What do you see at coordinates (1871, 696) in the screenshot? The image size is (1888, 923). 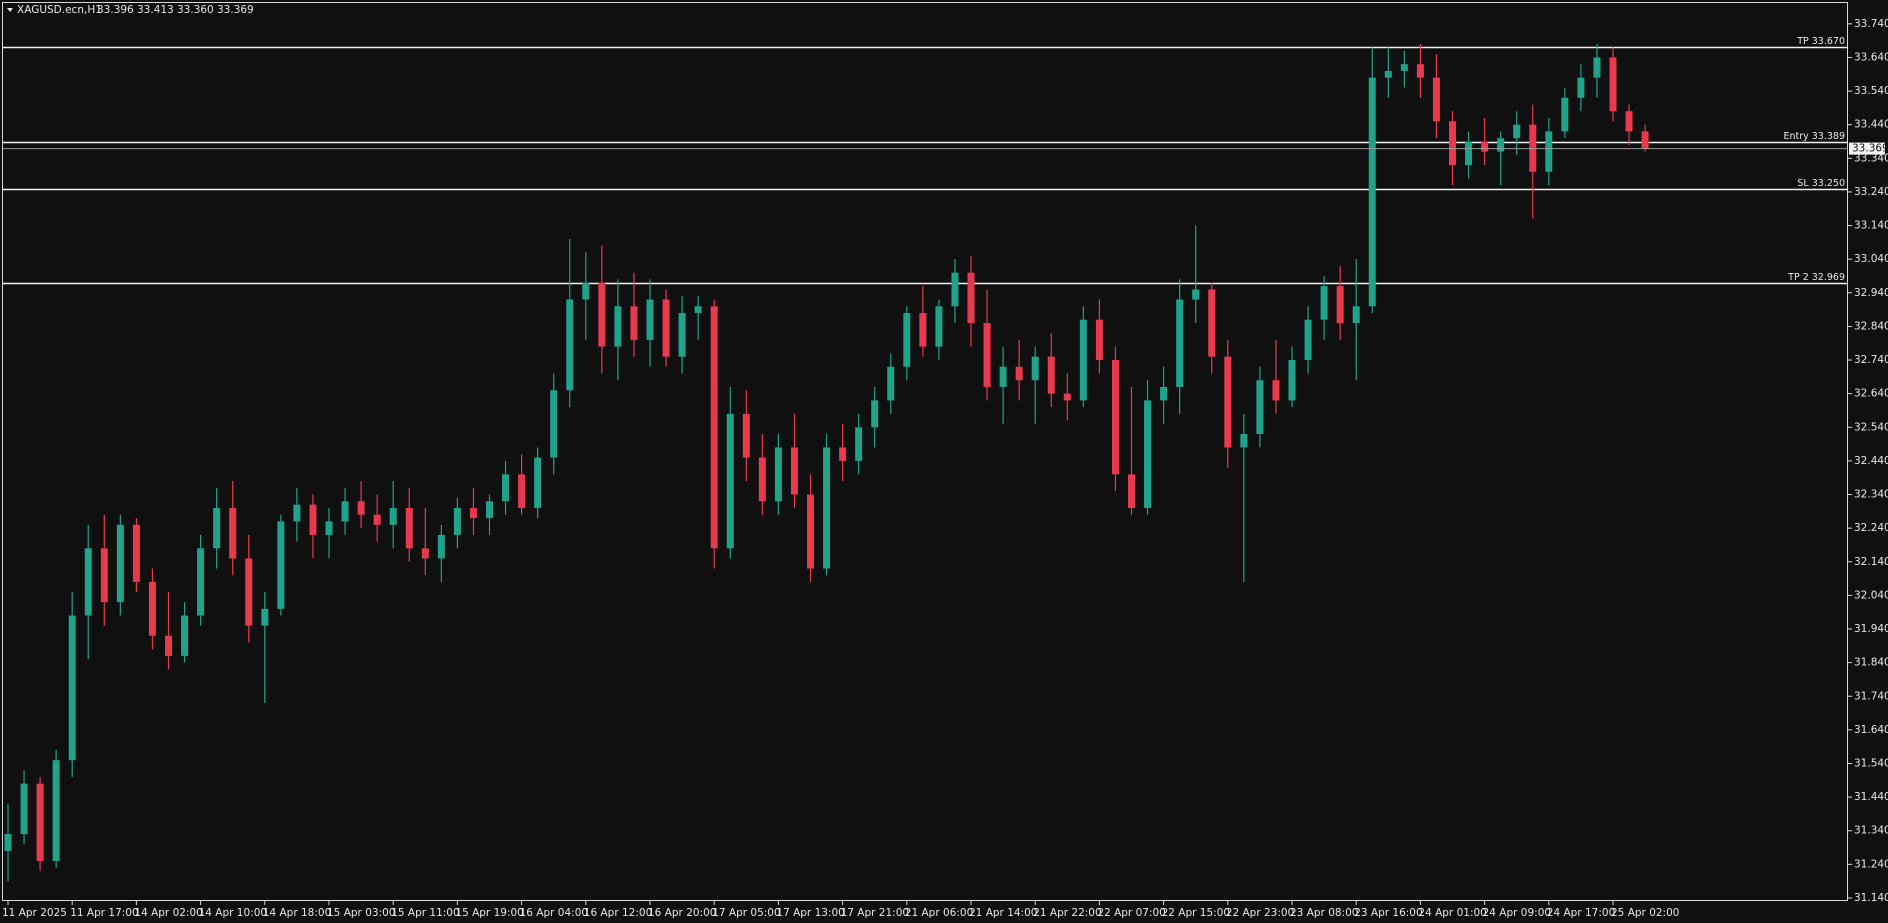 I see `y-tick-label: 31.740` at bounding box center [1871, 696].